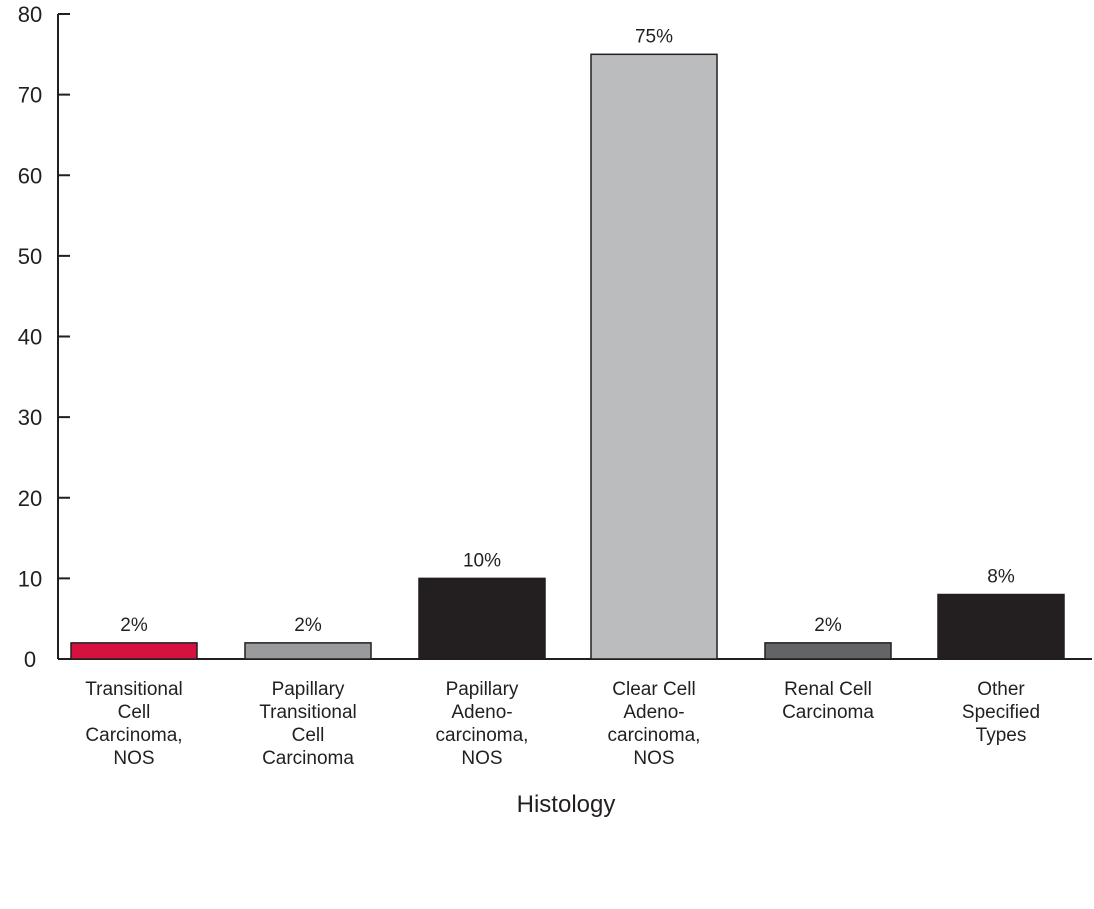 The width and height of the screenshot is (1094, 909). I want to click on y-tick-label: 70, so click(30, 95).